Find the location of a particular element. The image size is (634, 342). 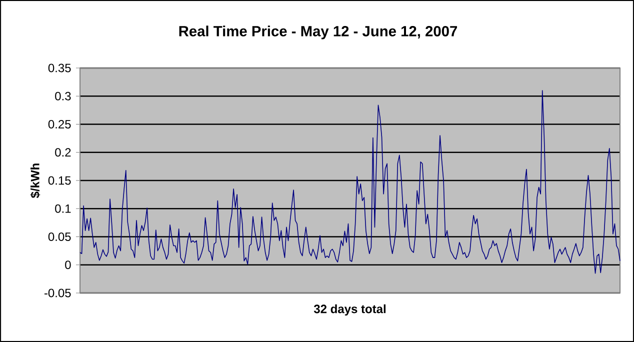

chart-title: Real Time Price - May 12 - June 12, 2007 is located at coordinates (318, 33).